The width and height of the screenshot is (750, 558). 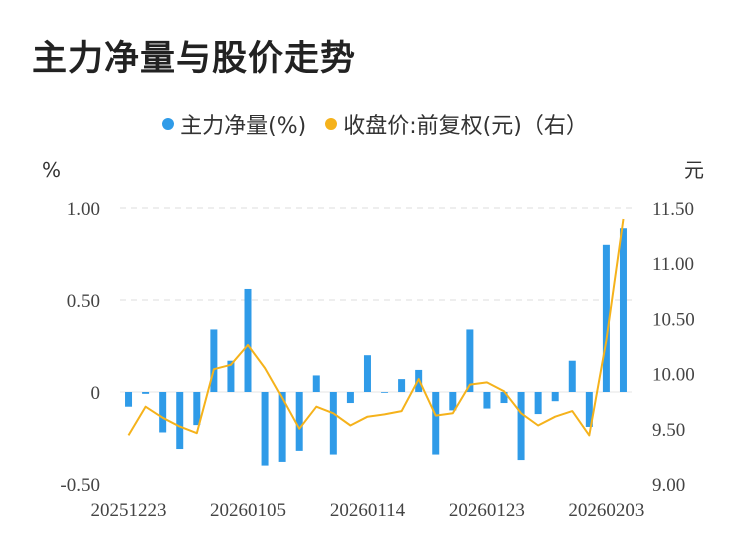 I want to click on left-tick-label: 0.50, so click(x=83, y=301).